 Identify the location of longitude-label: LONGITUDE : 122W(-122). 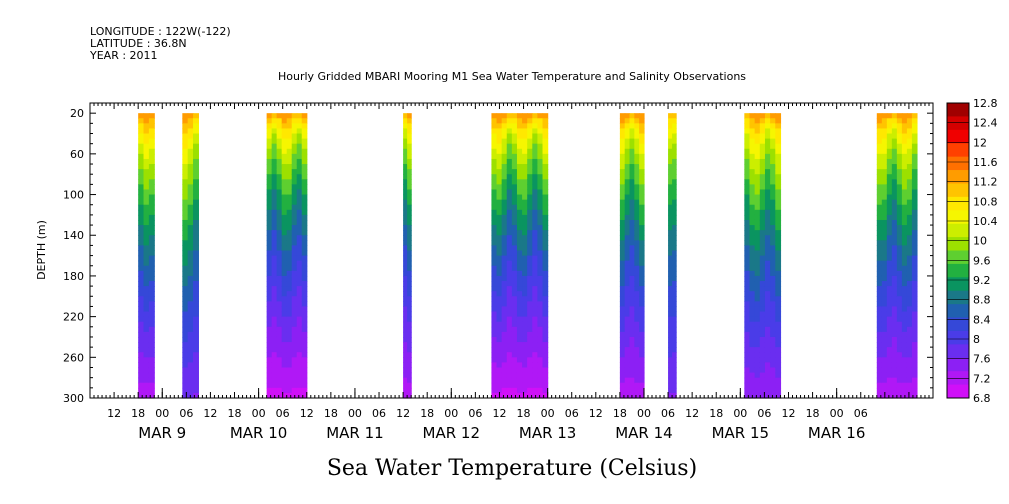
(160, 31).